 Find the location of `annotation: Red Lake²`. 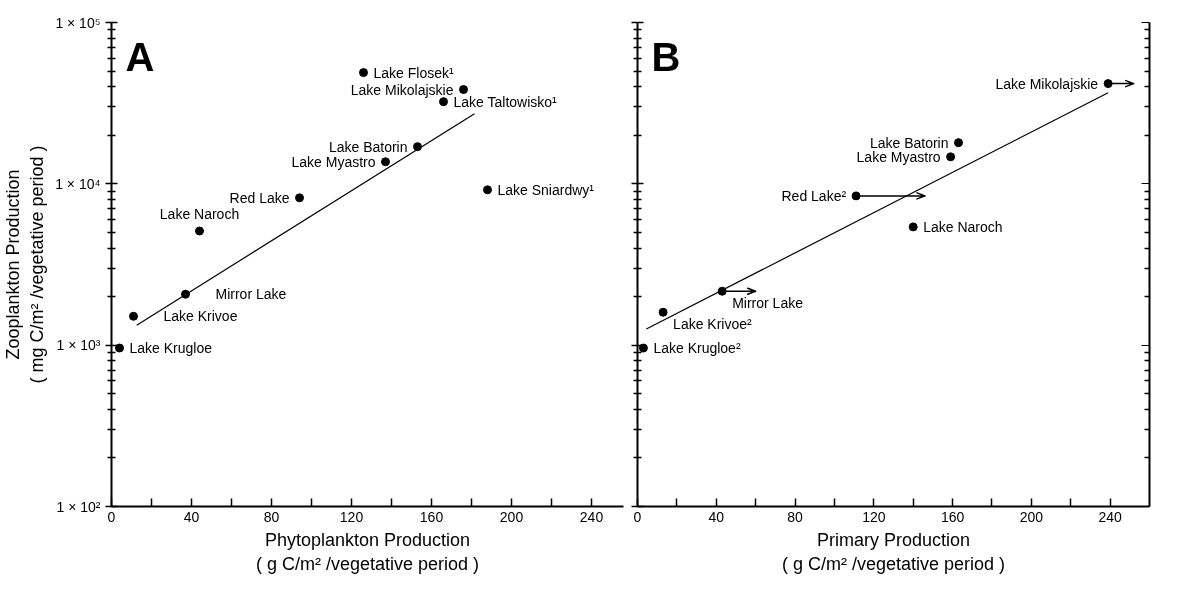

annotation: Red Lake² is located at coordinates (814, 195).